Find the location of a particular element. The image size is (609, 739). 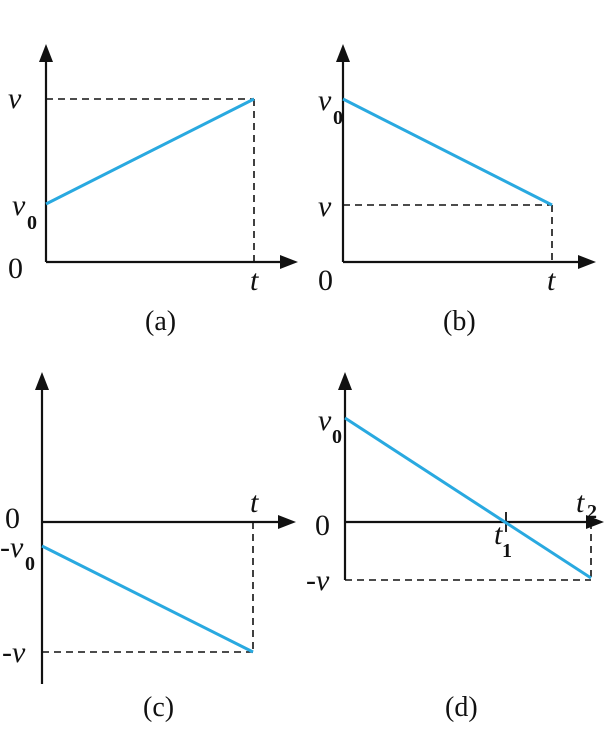

panel-b-velocity-line is located at coordinates (447, 152).